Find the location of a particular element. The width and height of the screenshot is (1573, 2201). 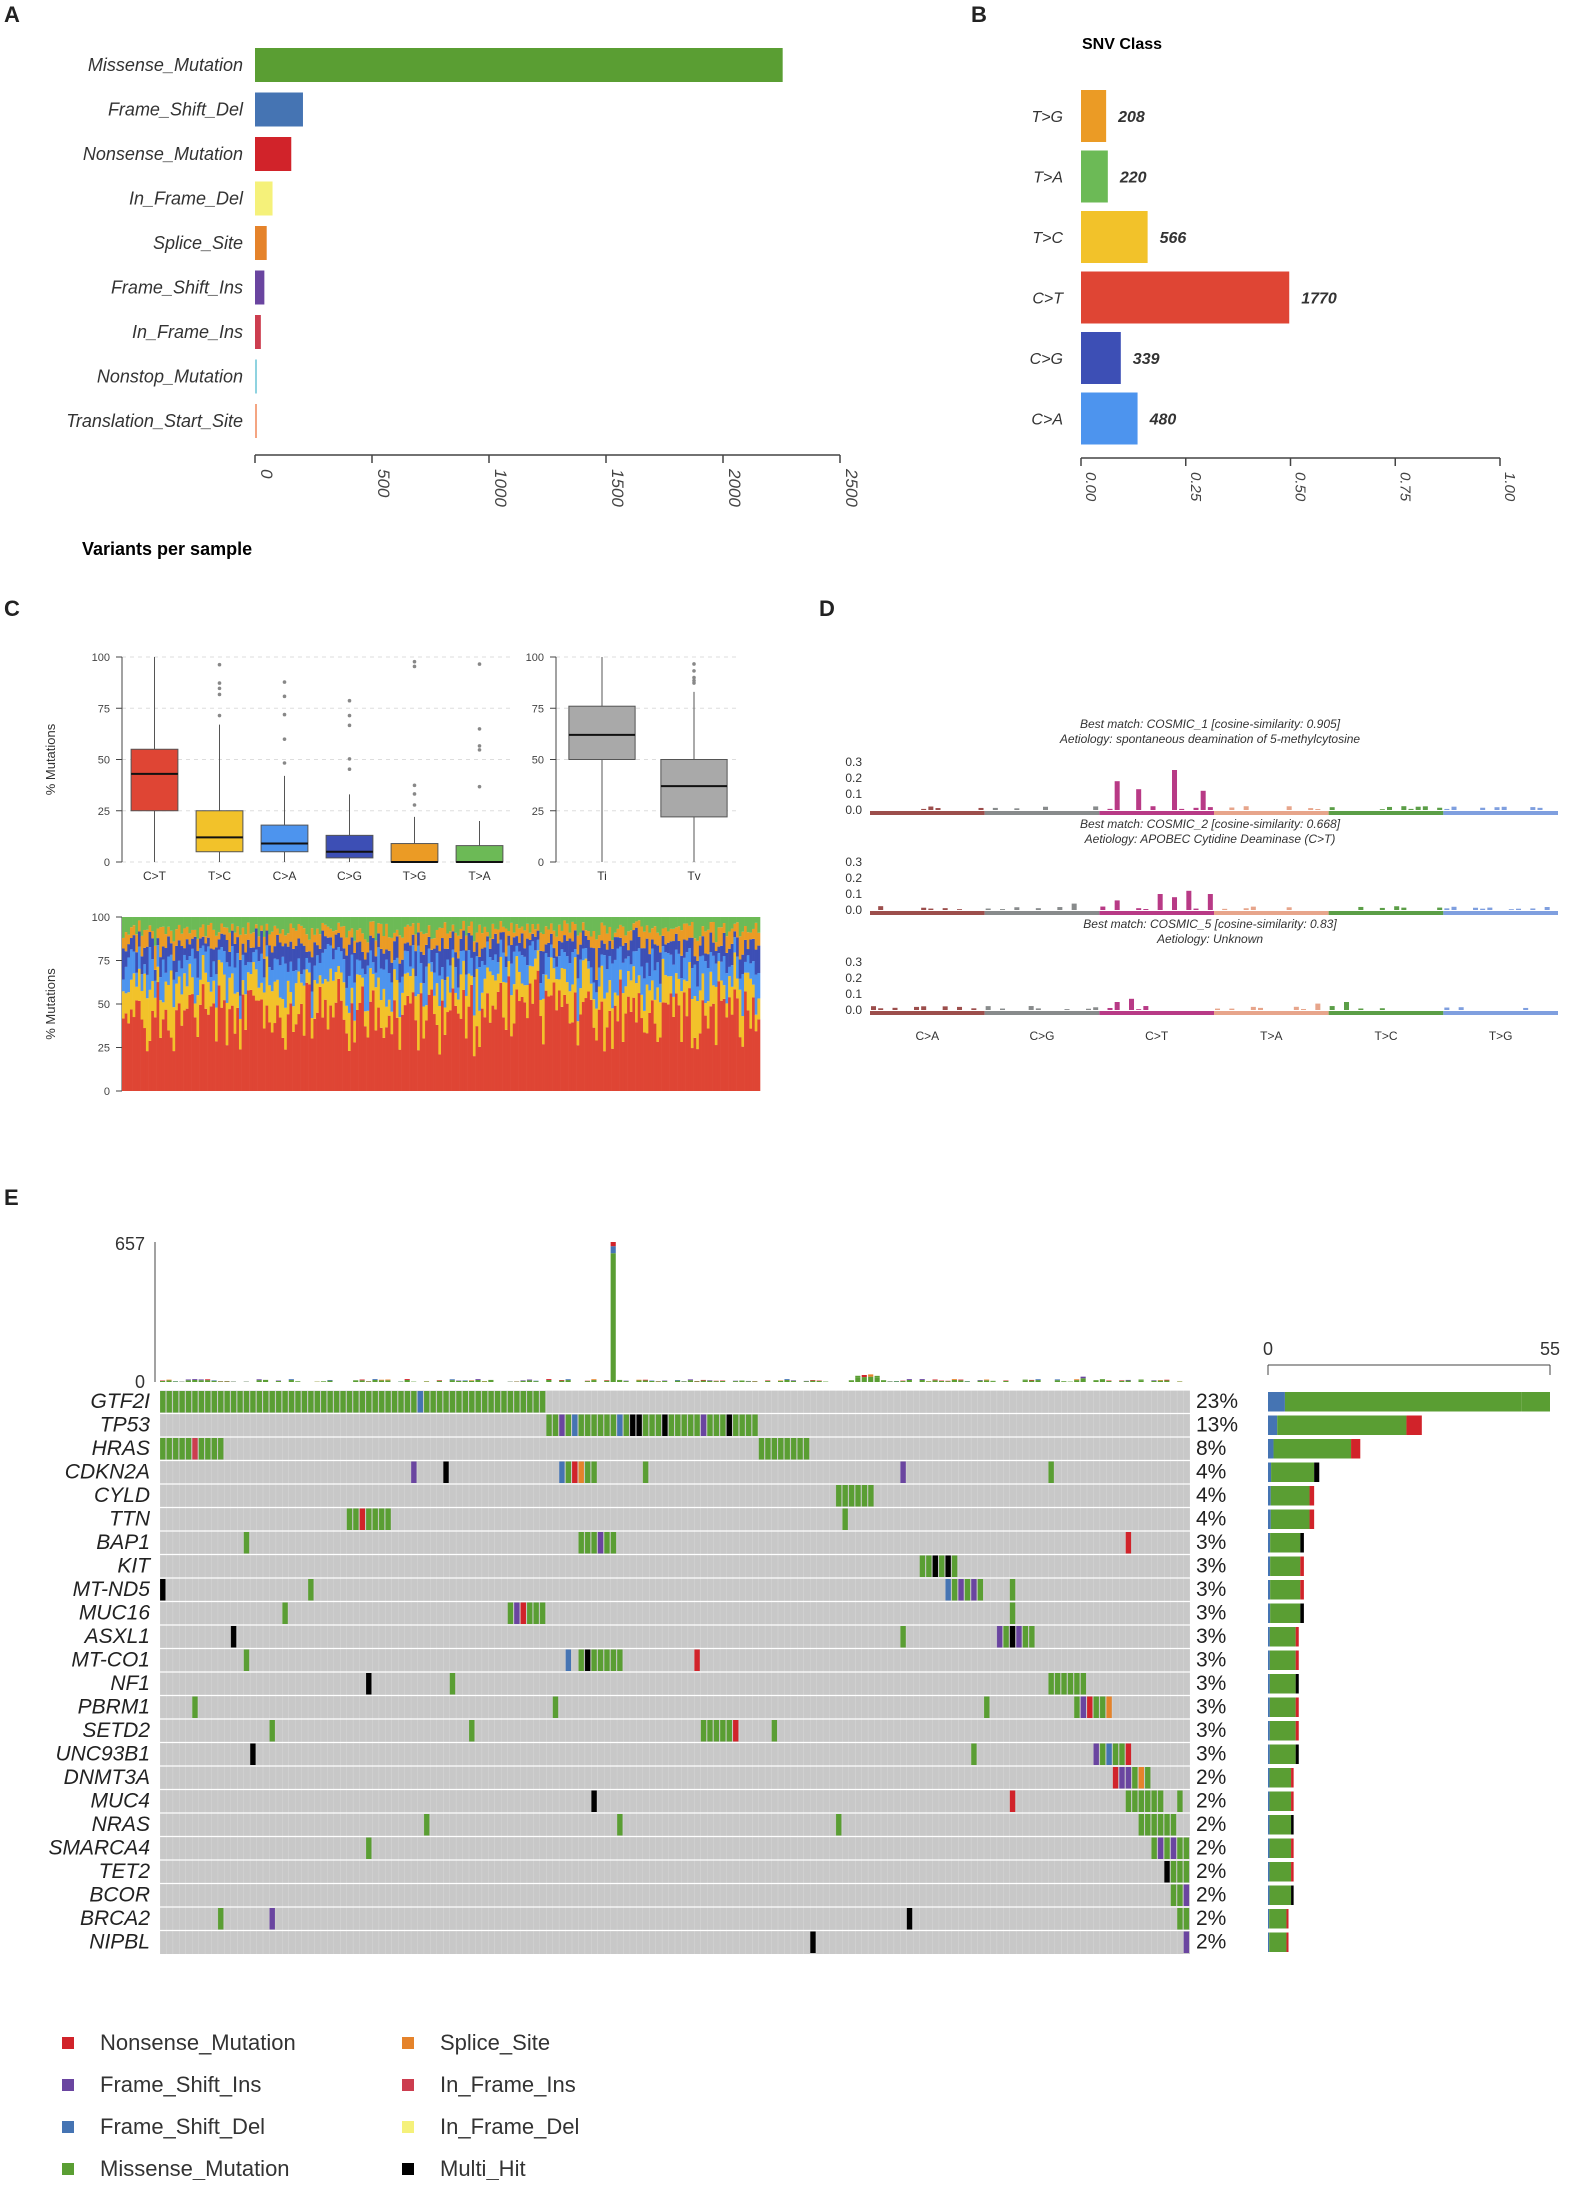

count-bar-Multi_Hit is located at coordinates (1302, 1543).